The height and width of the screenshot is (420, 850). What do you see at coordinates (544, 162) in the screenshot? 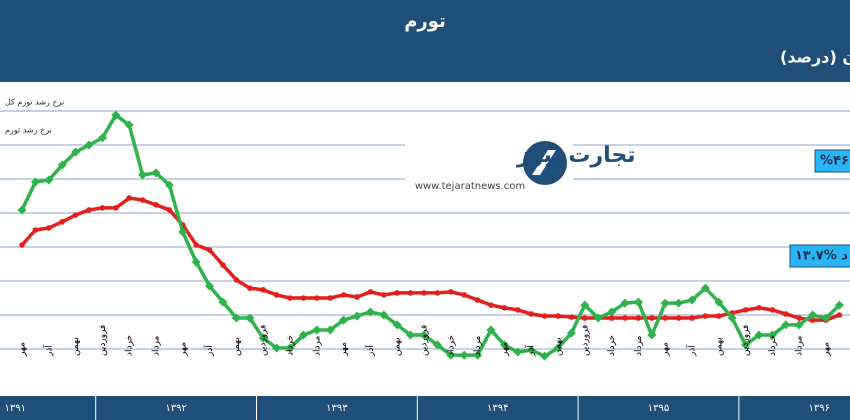
I see `logo-mark` at bounding box center [544, 162].